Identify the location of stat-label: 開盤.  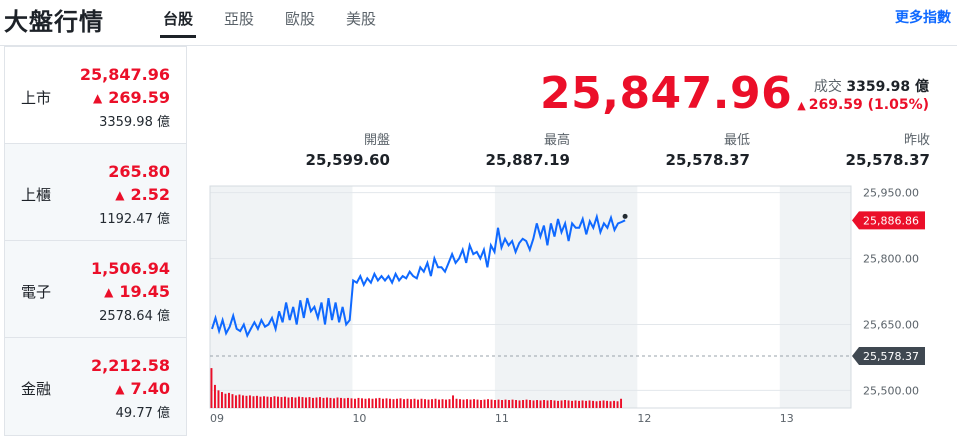
(376, 140).